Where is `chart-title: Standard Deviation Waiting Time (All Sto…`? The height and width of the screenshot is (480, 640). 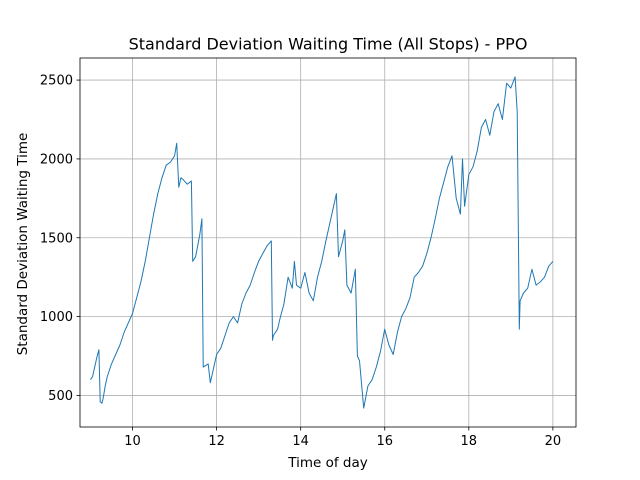
chart-title: Standard Deviation Waiting Time (All Sto… is located at coordinates (328, 44).